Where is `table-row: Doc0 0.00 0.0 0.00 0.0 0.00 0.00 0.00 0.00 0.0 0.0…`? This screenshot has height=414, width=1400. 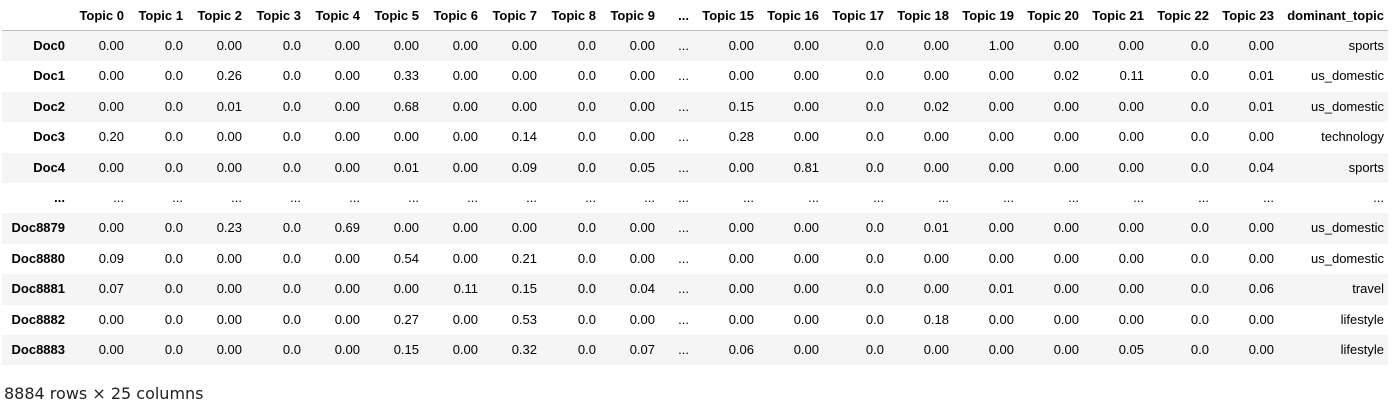 table-row: Doc0 0.00 0.0 0.00 0.0 0.00 0.00 0.00 0.00 0.0 0.0… is located at coordinates (695, 46).